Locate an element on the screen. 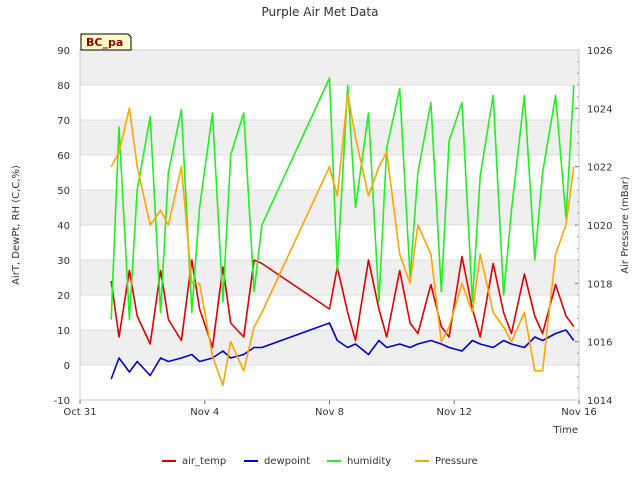 The height and width of the screenshot is (480, 640). left-y-axis: -10 0 10 20 30 40 50 60 70 80 90 is located at coordinates (62, 226).